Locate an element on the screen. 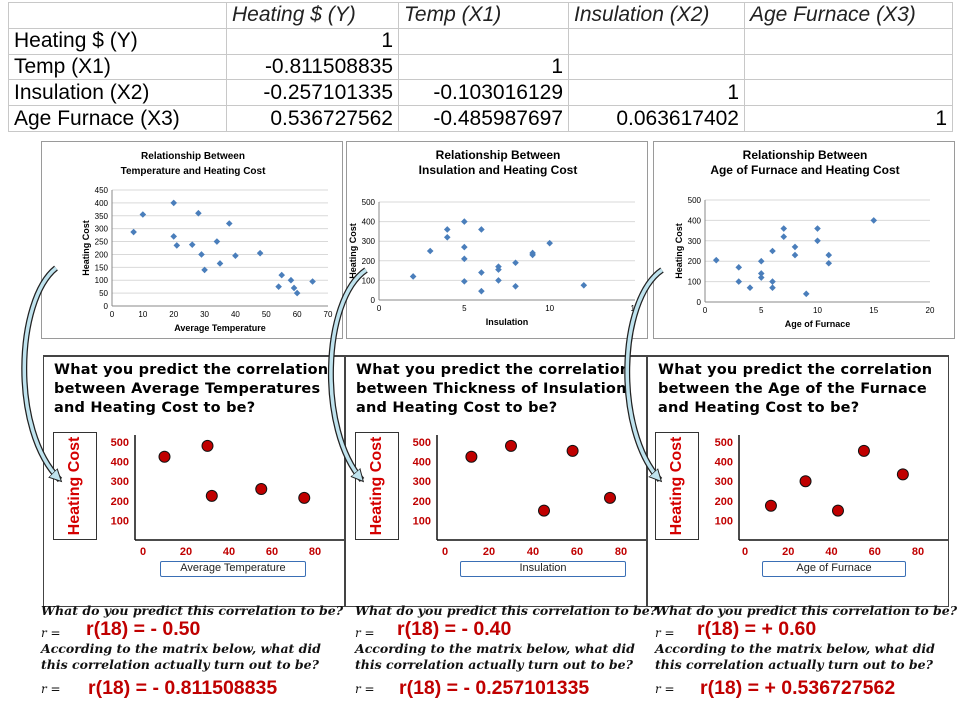 The image size is (960, 720). actual-r-value: r(18) = - 0.257101335 is located at coordinates (494, 688).